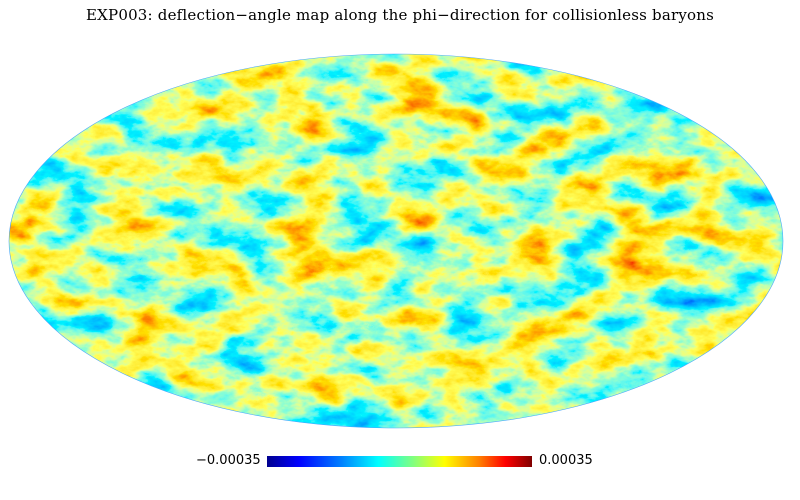 Image resolution: width=800 pixels, height=500 pixels. What do you see at coordinates (228, 460) in the screenshot?
I see `colorbar-min-label: −0.00035` at bounding box center [228, 460].